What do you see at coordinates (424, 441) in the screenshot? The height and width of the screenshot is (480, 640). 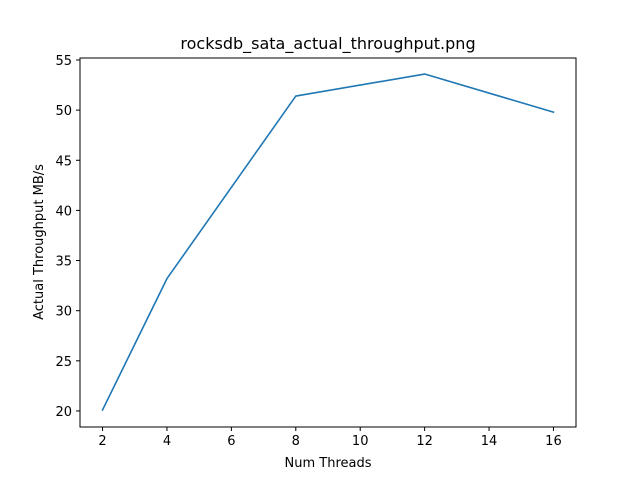 I see `x-tick-label: 12` at bounding box center [424, 441].